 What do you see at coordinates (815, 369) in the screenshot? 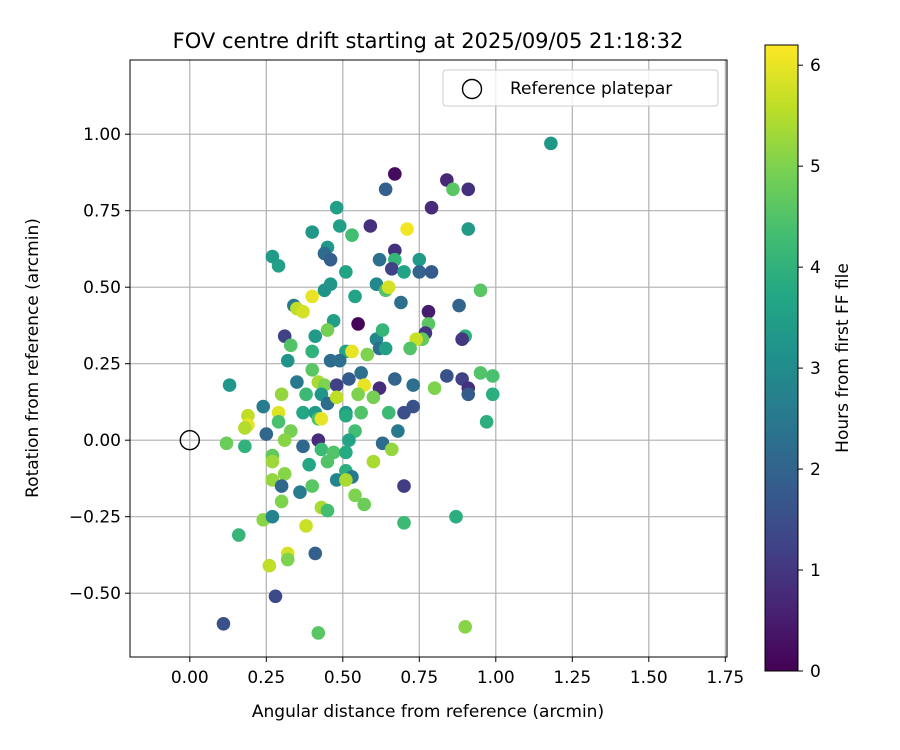
I see `colorbar-tick-label: 3` at bounding box center [815, 369].